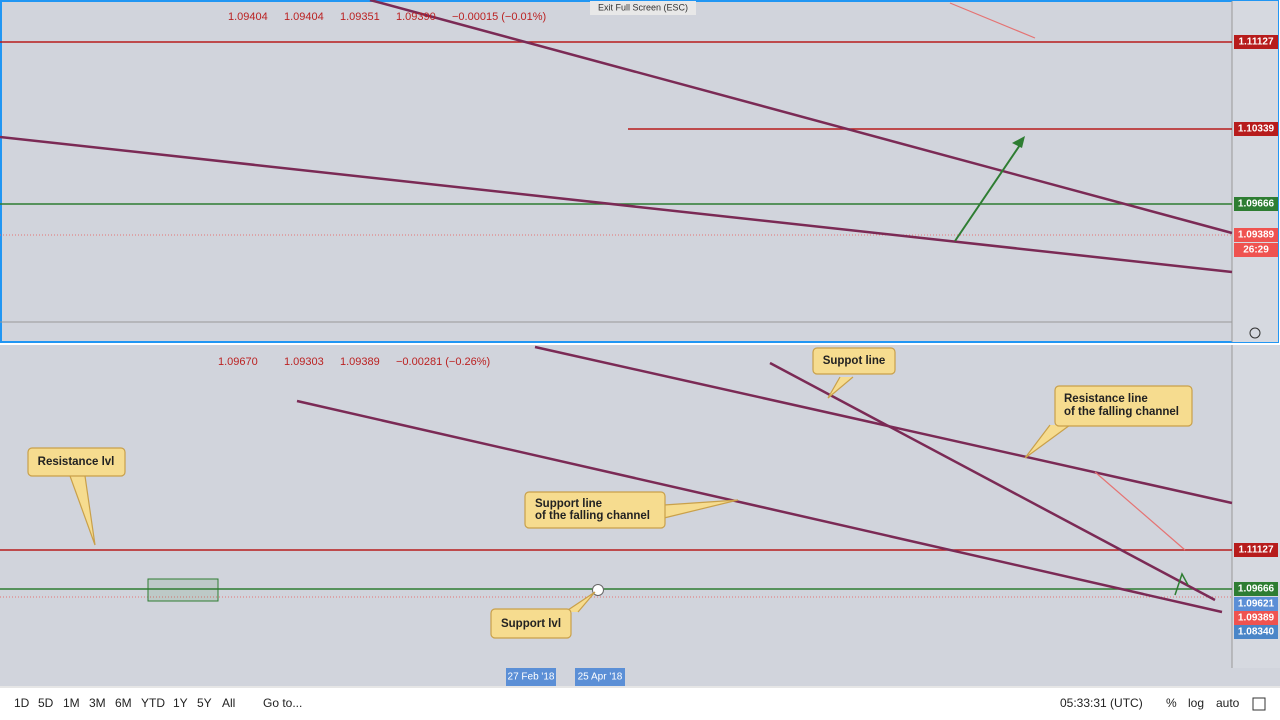 The width and height of the screenshot is (1280, 720). I want to click on price-tag: 1.10339, so click(1256, 129).